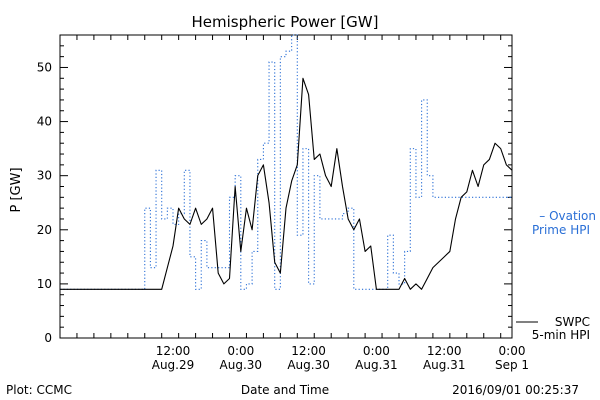  Describe the element at coordinates (16, 189) in the screenshot. I see `y-axis-label: P [GW]` at that location.